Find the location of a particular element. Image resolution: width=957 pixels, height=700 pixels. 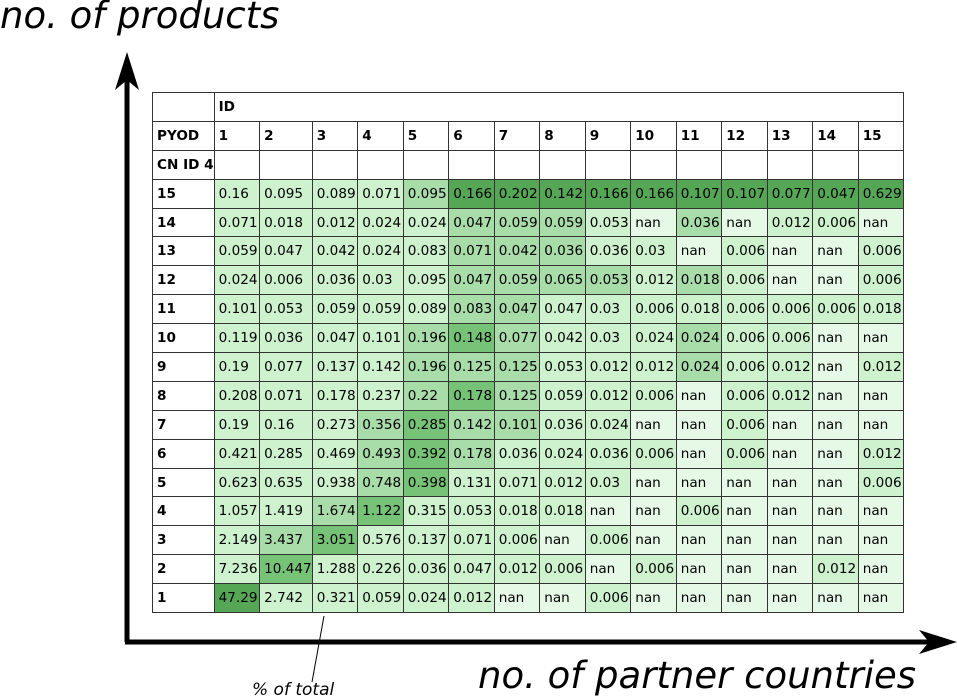

heatmap-cell: 0.065 is located at coordinates (562, 280).